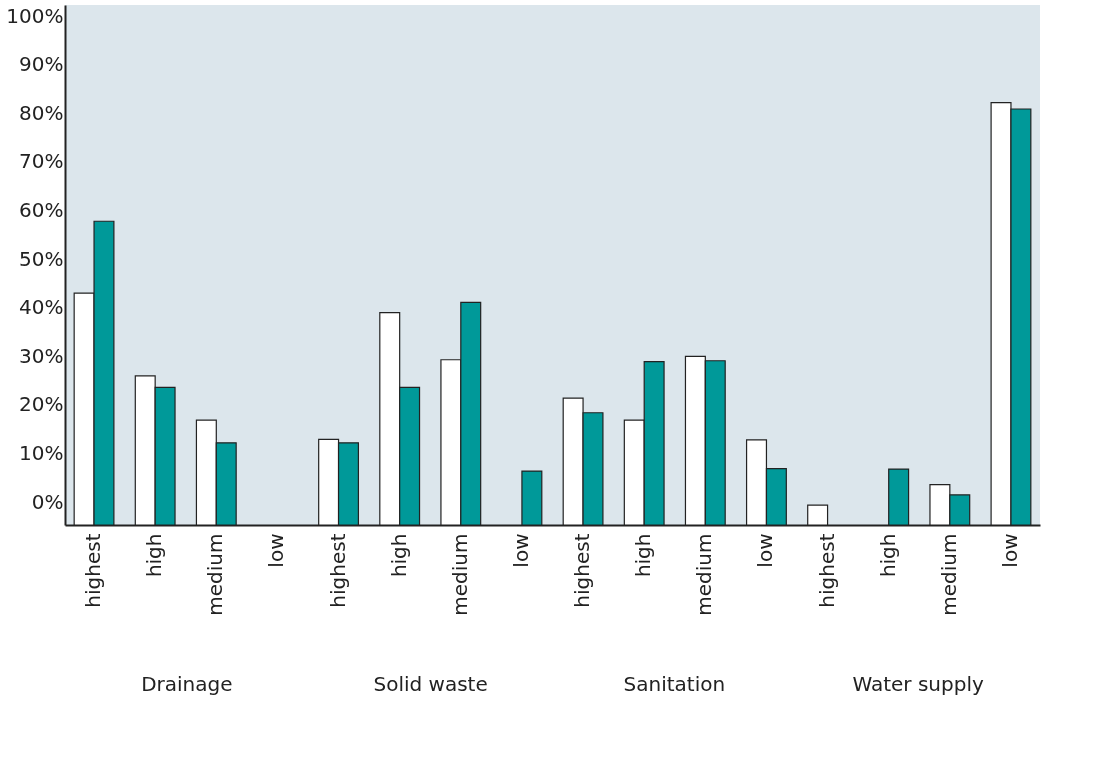  I want to click on y-tick-label: 0%, so click(47, 501).